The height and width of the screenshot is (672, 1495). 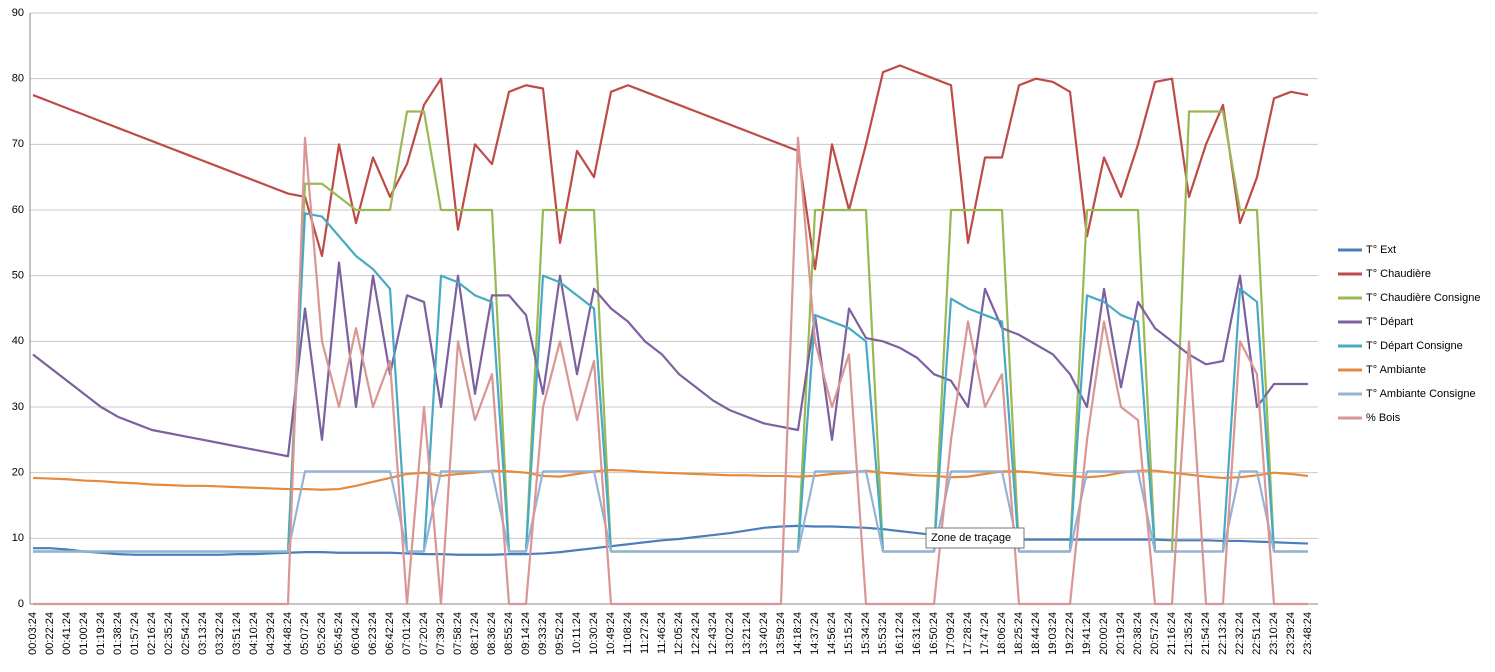 What do you see at coordinates (560, 633) in the screenshot?
I see `x-tick-label: 09:52:24` at bounding box center [560, 633].